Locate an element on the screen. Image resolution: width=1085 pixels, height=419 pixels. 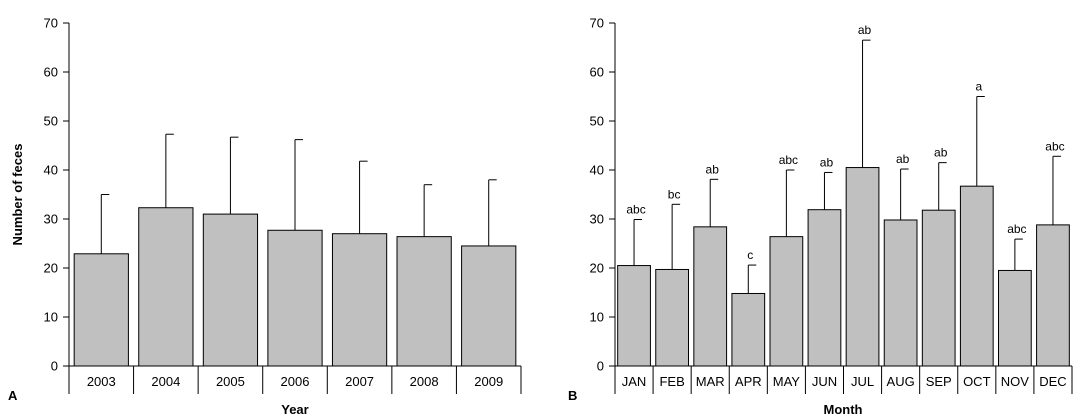
bar-2009 is located at coordinates (489, 306).